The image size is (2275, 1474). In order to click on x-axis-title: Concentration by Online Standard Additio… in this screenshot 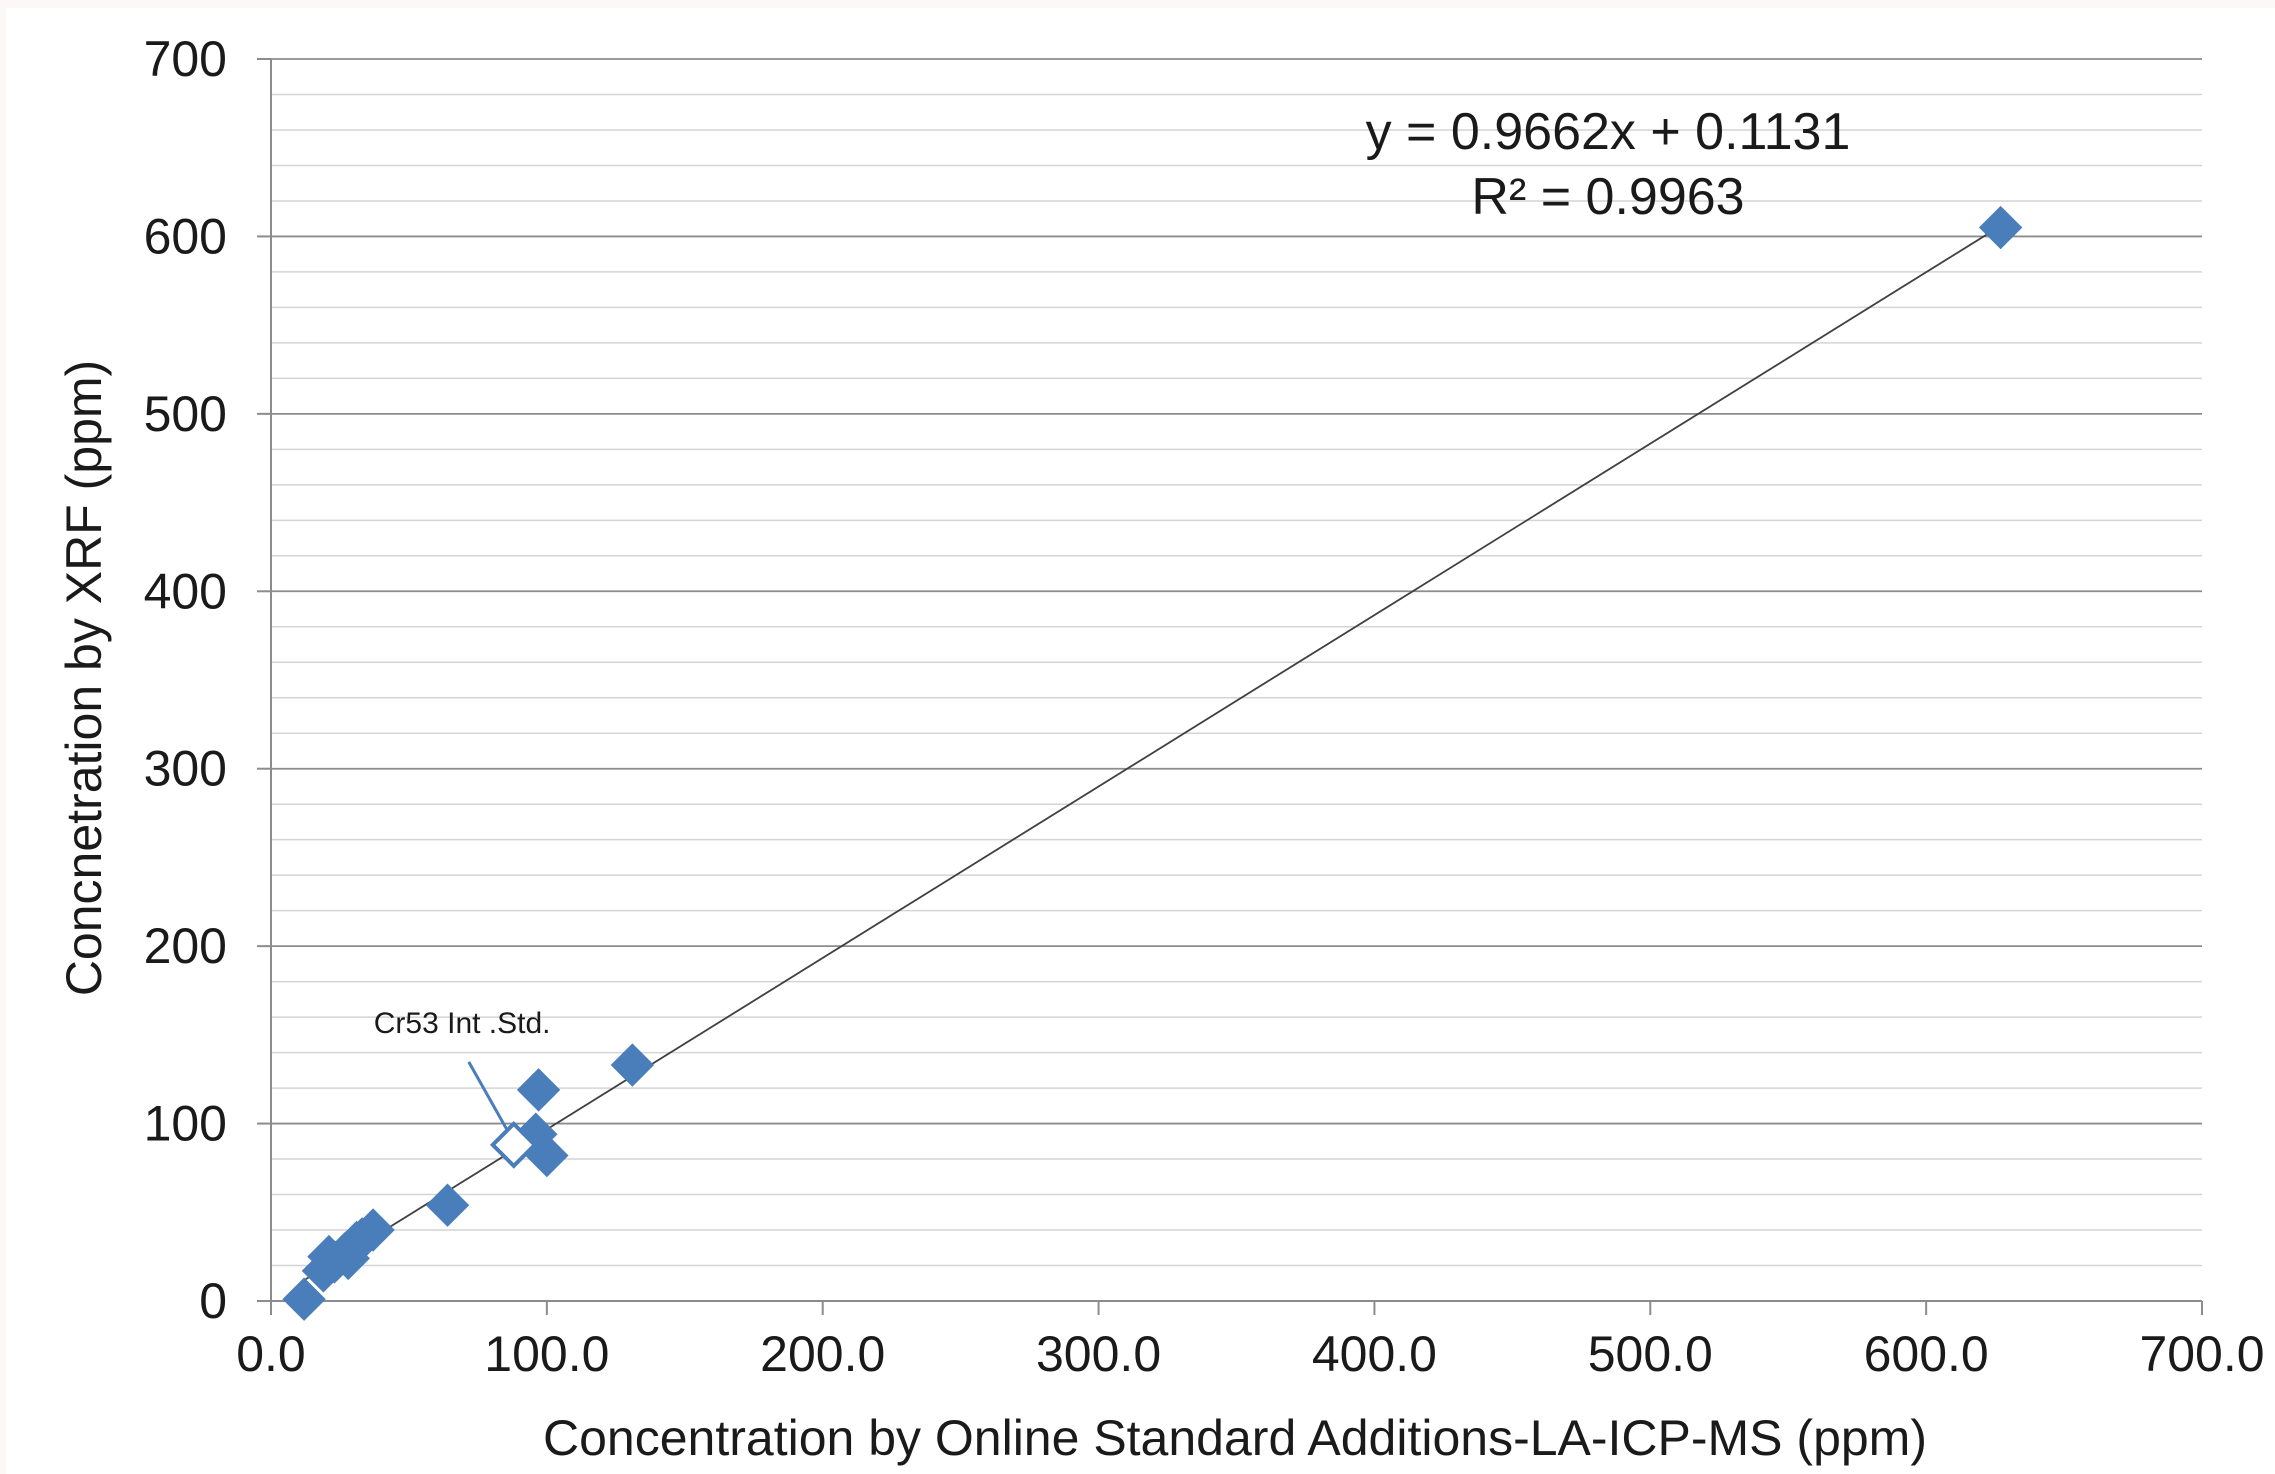, I will do `click(1235, 1438)`.